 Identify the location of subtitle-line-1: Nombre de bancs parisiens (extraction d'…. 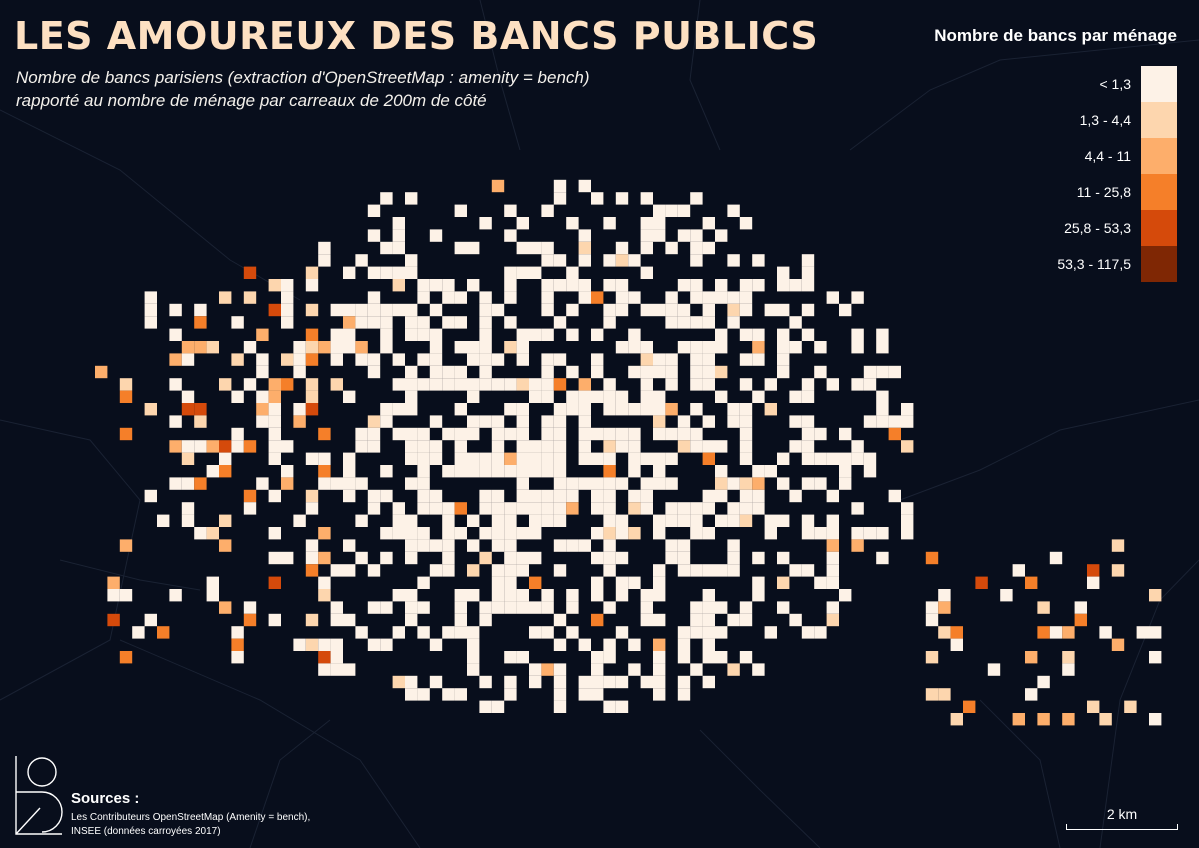
(303, 77).